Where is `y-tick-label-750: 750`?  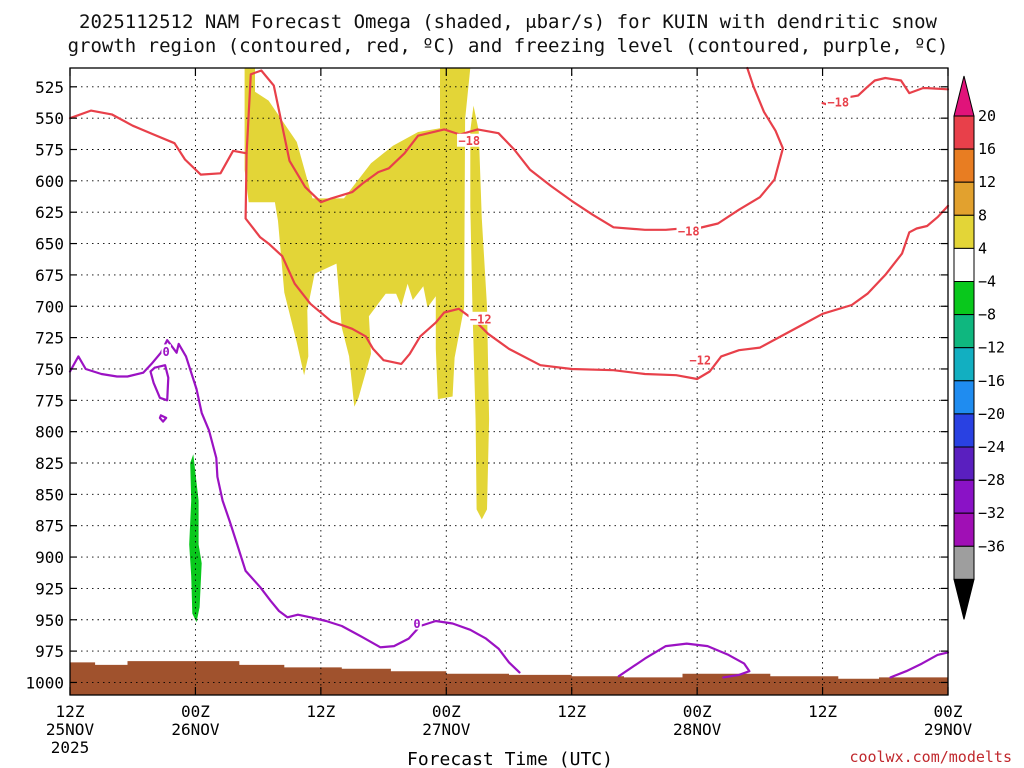
y-tick-label-750: 750 is located at coordinates (49, 369).